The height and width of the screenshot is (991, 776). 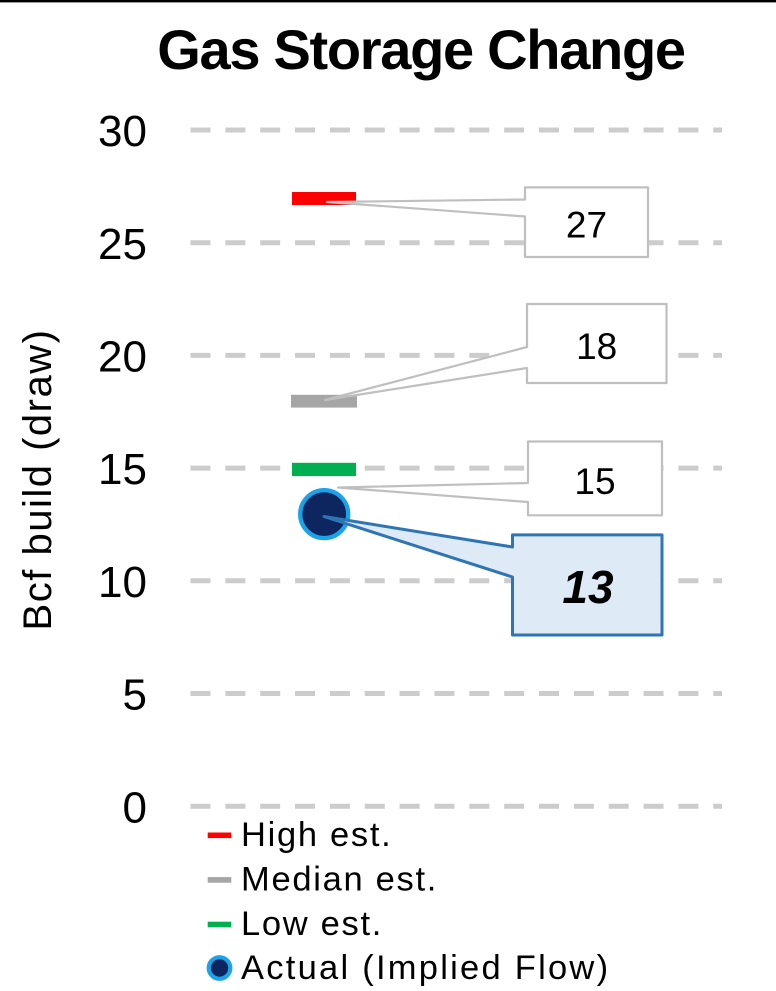 What do you see at coordinates (122, 131) in the screenshot?
I see `svg-text: 30` at bounding box center [122, 131].